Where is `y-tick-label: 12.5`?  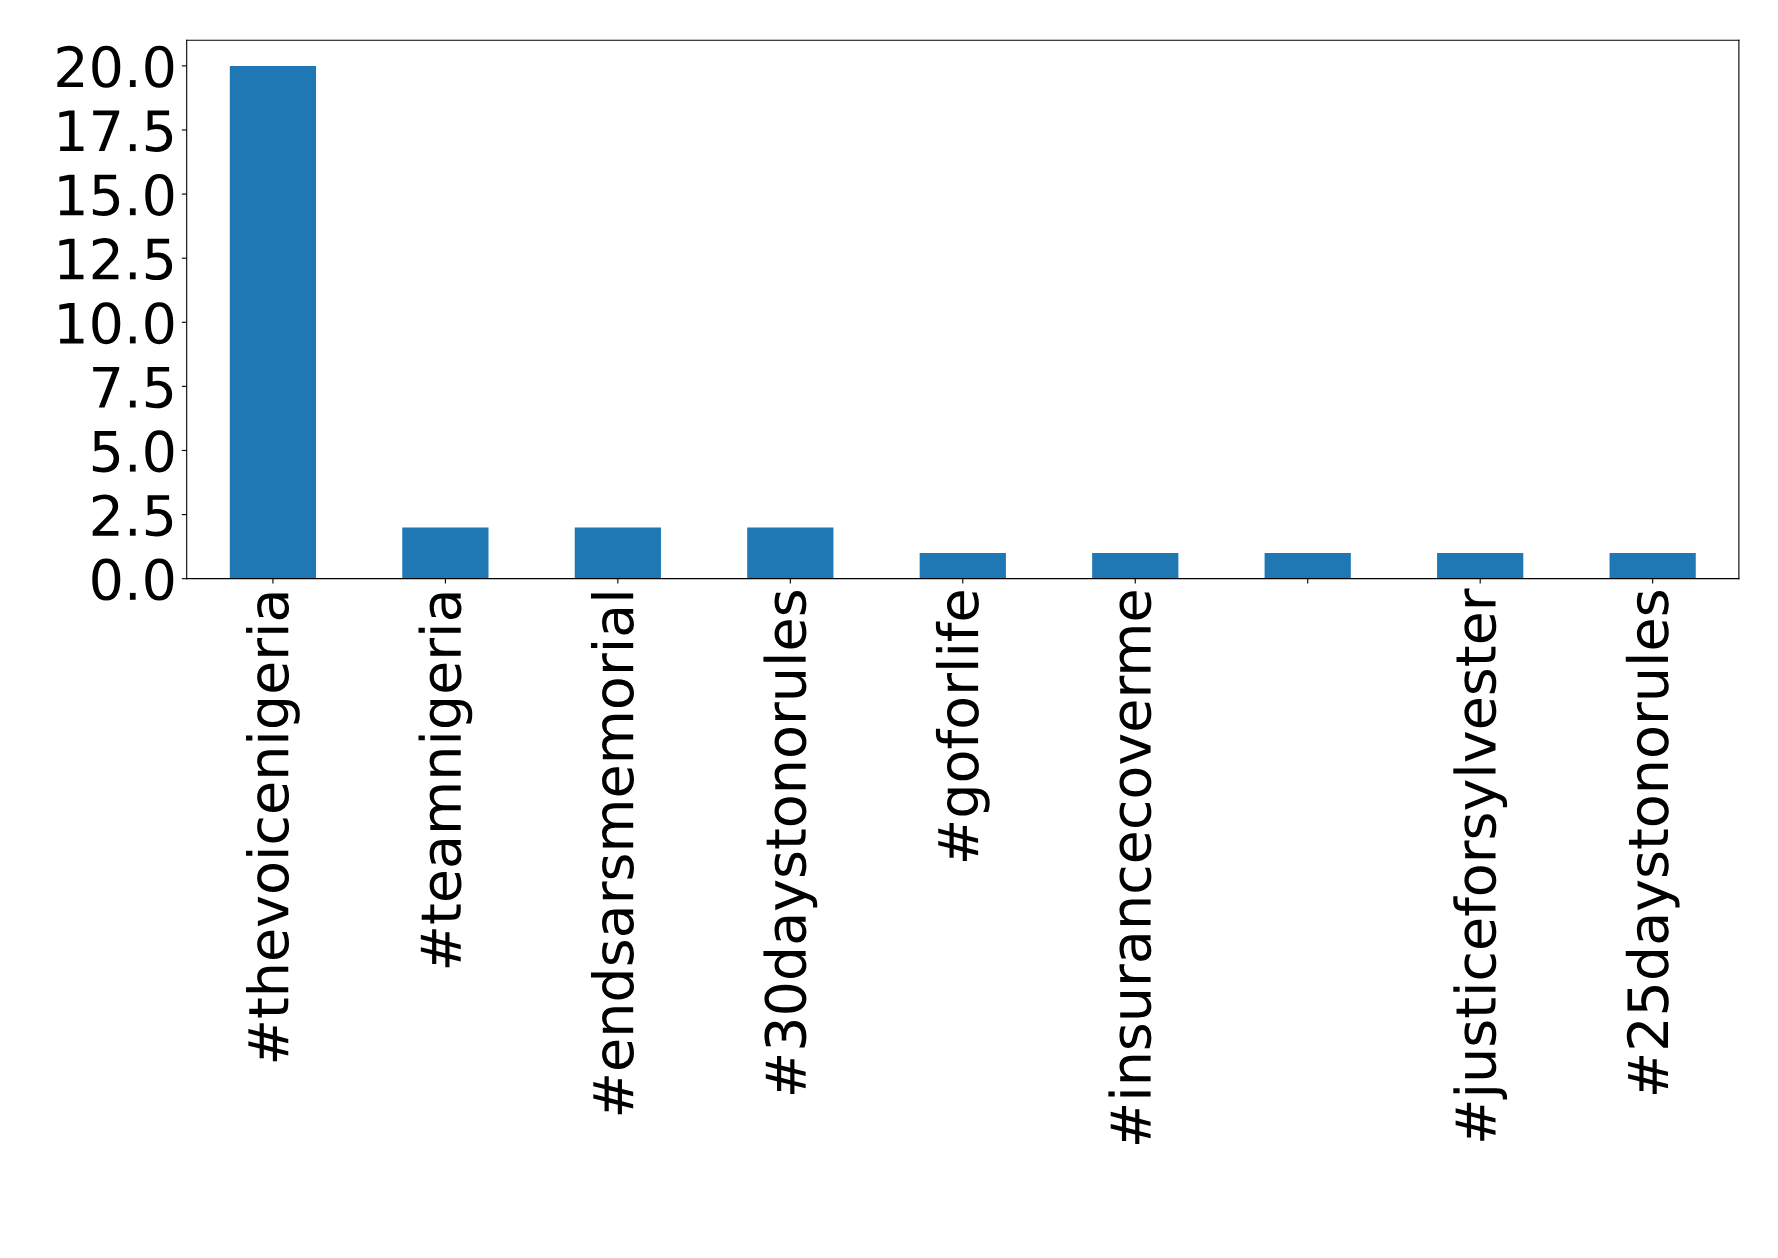
y-tick-label: 12.5 is located at coordinates (116, 259).